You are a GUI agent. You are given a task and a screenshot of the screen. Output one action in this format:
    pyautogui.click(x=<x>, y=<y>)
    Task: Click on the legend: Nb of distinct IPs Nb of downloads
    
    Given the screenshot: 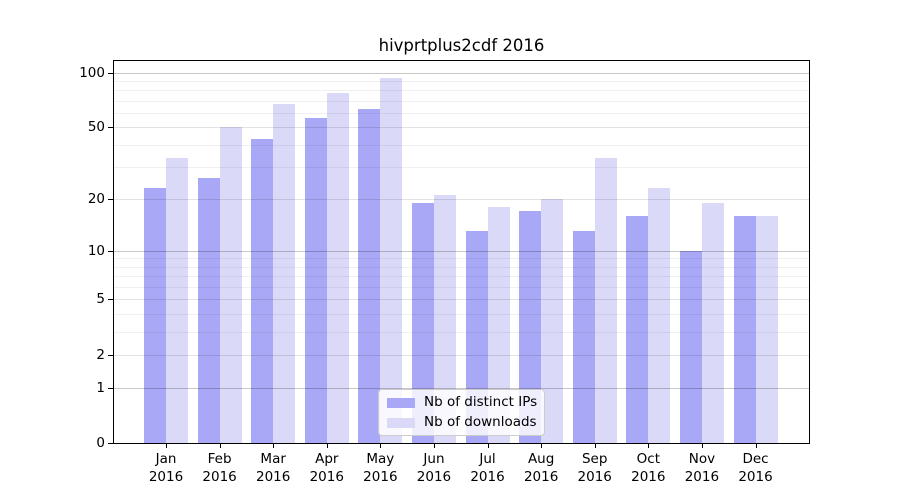 What is the action you would take?
    pyautogui.click(x=461, y=412)
    